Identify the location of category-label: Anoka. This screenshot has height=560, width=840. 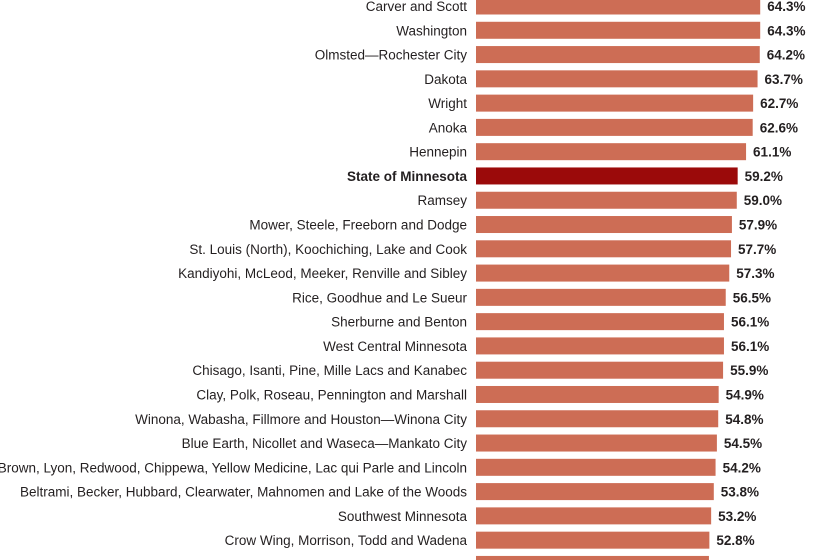
(448, 127).